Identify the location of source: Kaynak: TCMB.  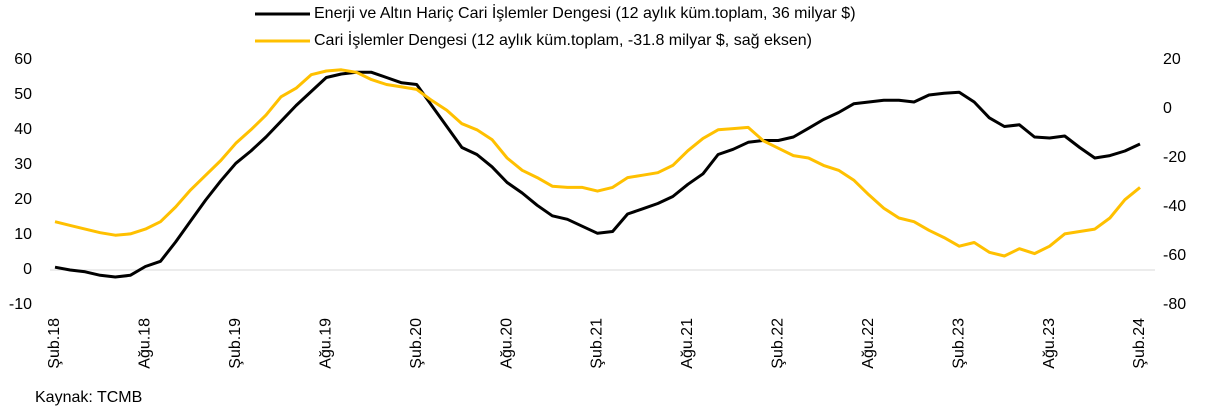
(88, 397).